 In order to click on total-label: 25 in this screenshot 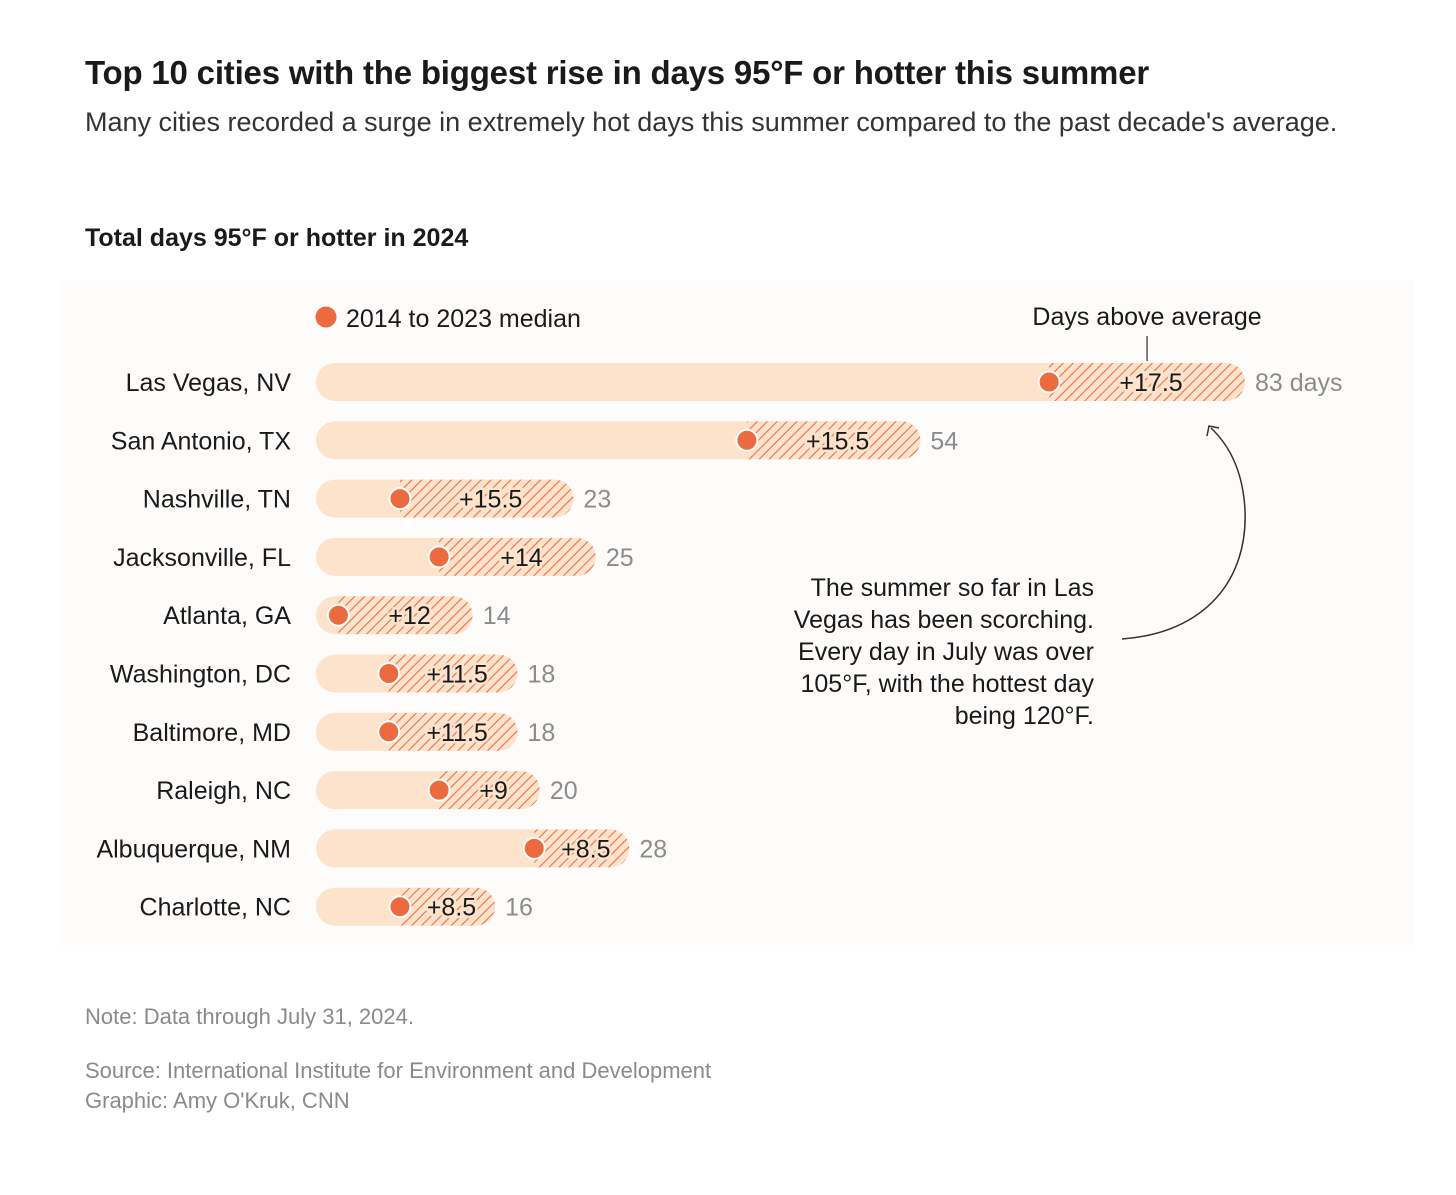, I will do `click(620, 558)`.